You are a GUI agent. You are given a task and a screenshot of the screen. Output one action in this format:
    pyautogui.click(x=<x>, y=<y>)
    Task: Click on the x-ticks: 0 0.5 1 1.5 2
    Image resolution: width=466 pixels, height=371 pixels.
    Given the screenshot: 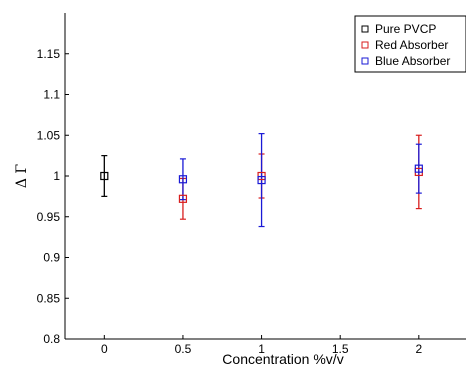 What is the action you would take?
    pyautogui.click(x=261, y=345)
    